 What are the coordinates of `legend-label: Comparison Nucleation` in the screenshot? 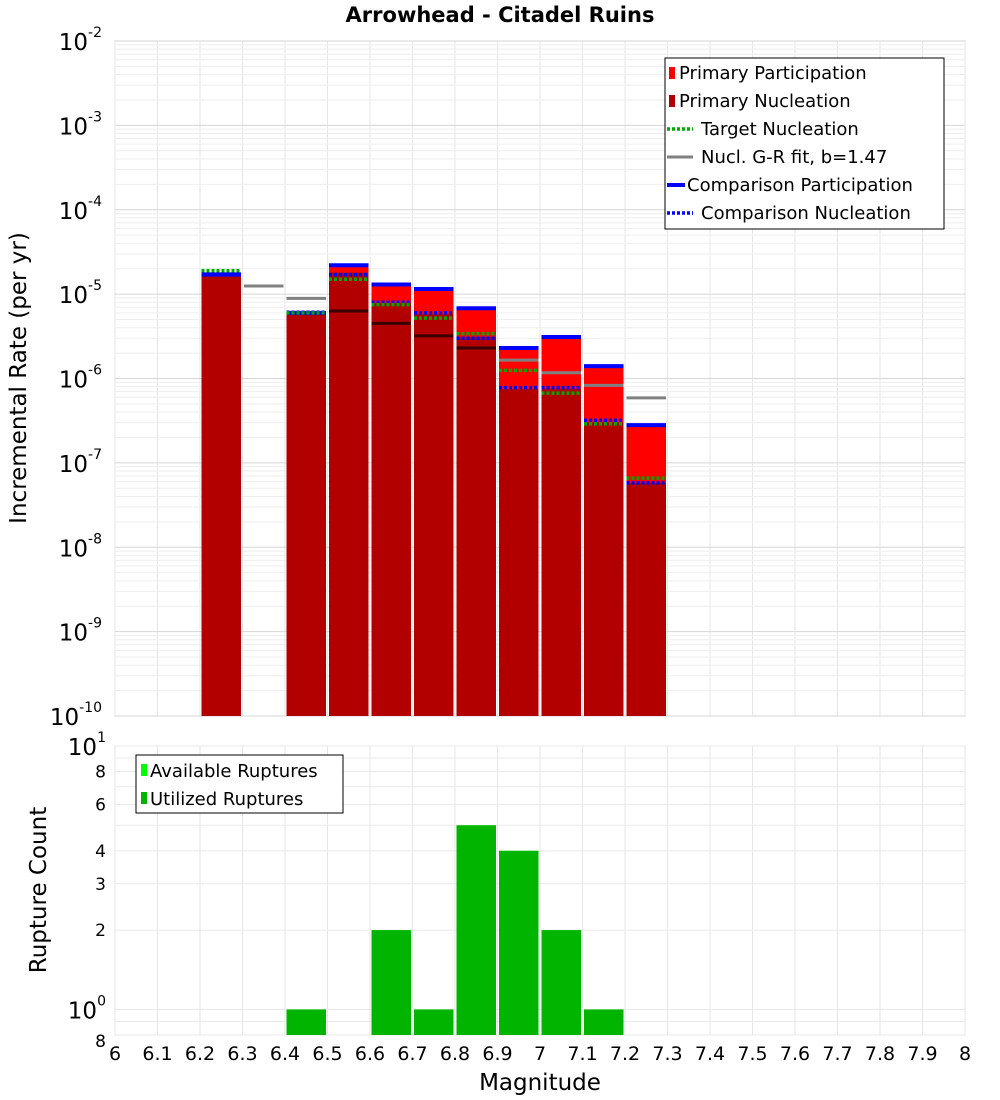 It's located at (806, 213).